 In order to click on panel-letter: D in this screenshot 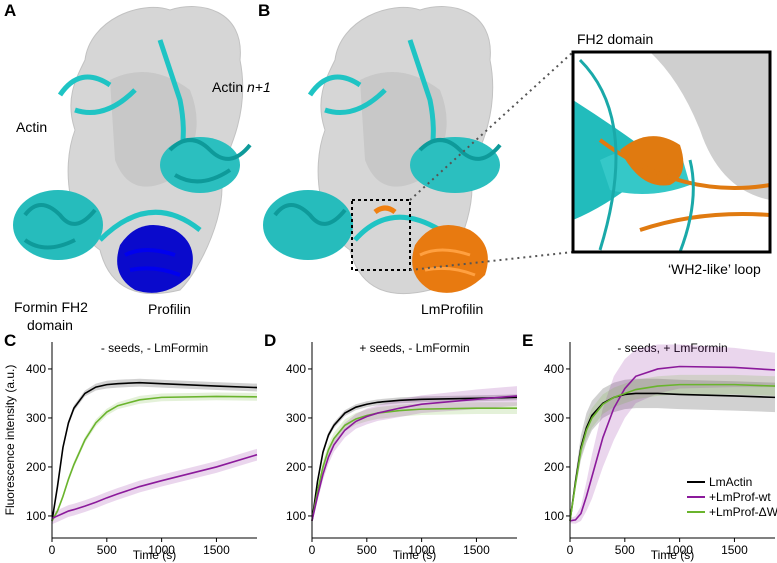, I will do `click(270, 340)`.